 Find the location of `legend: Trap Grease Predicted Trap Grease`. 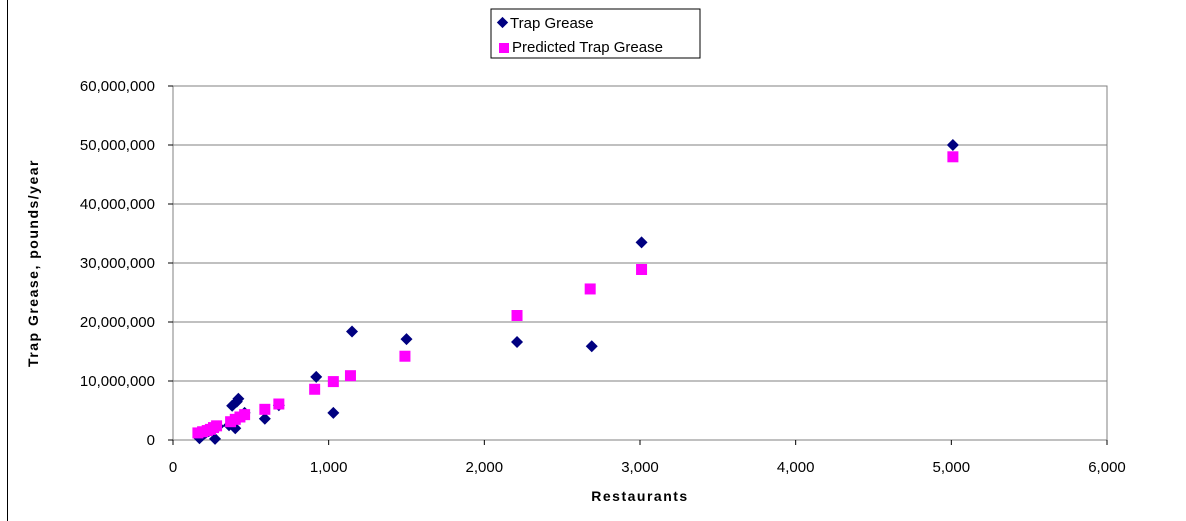

legend: Trap Grease Predicted Trap Grease is located at coordinates (595, 33).